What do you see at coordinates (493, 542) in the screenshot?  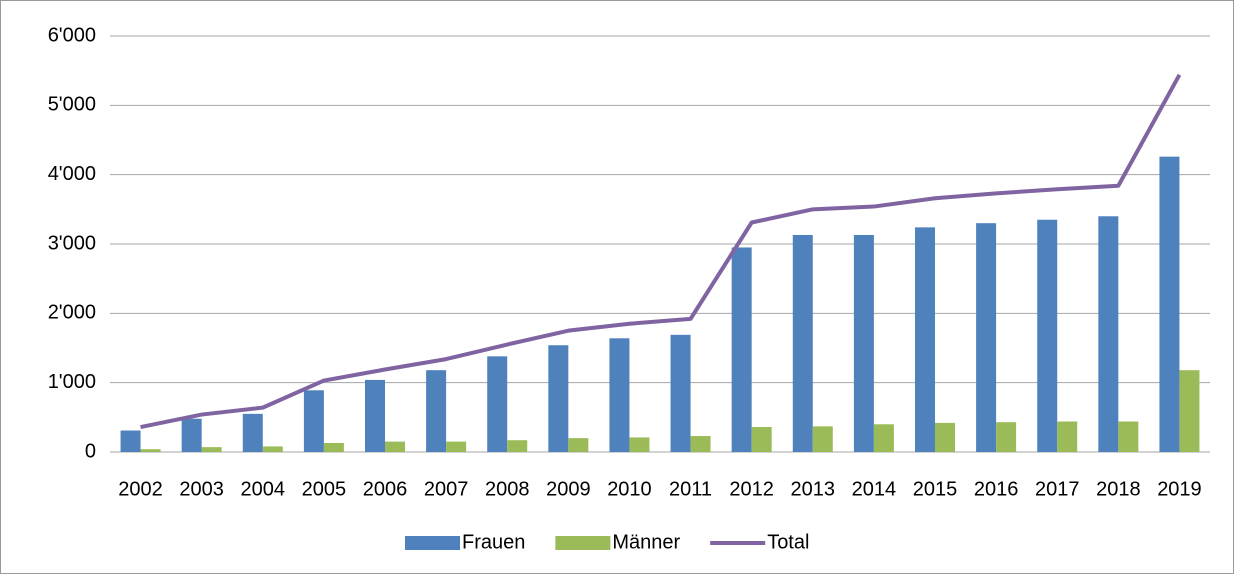 I see `legend-label: Frauen` at bounding box center [493, 542].